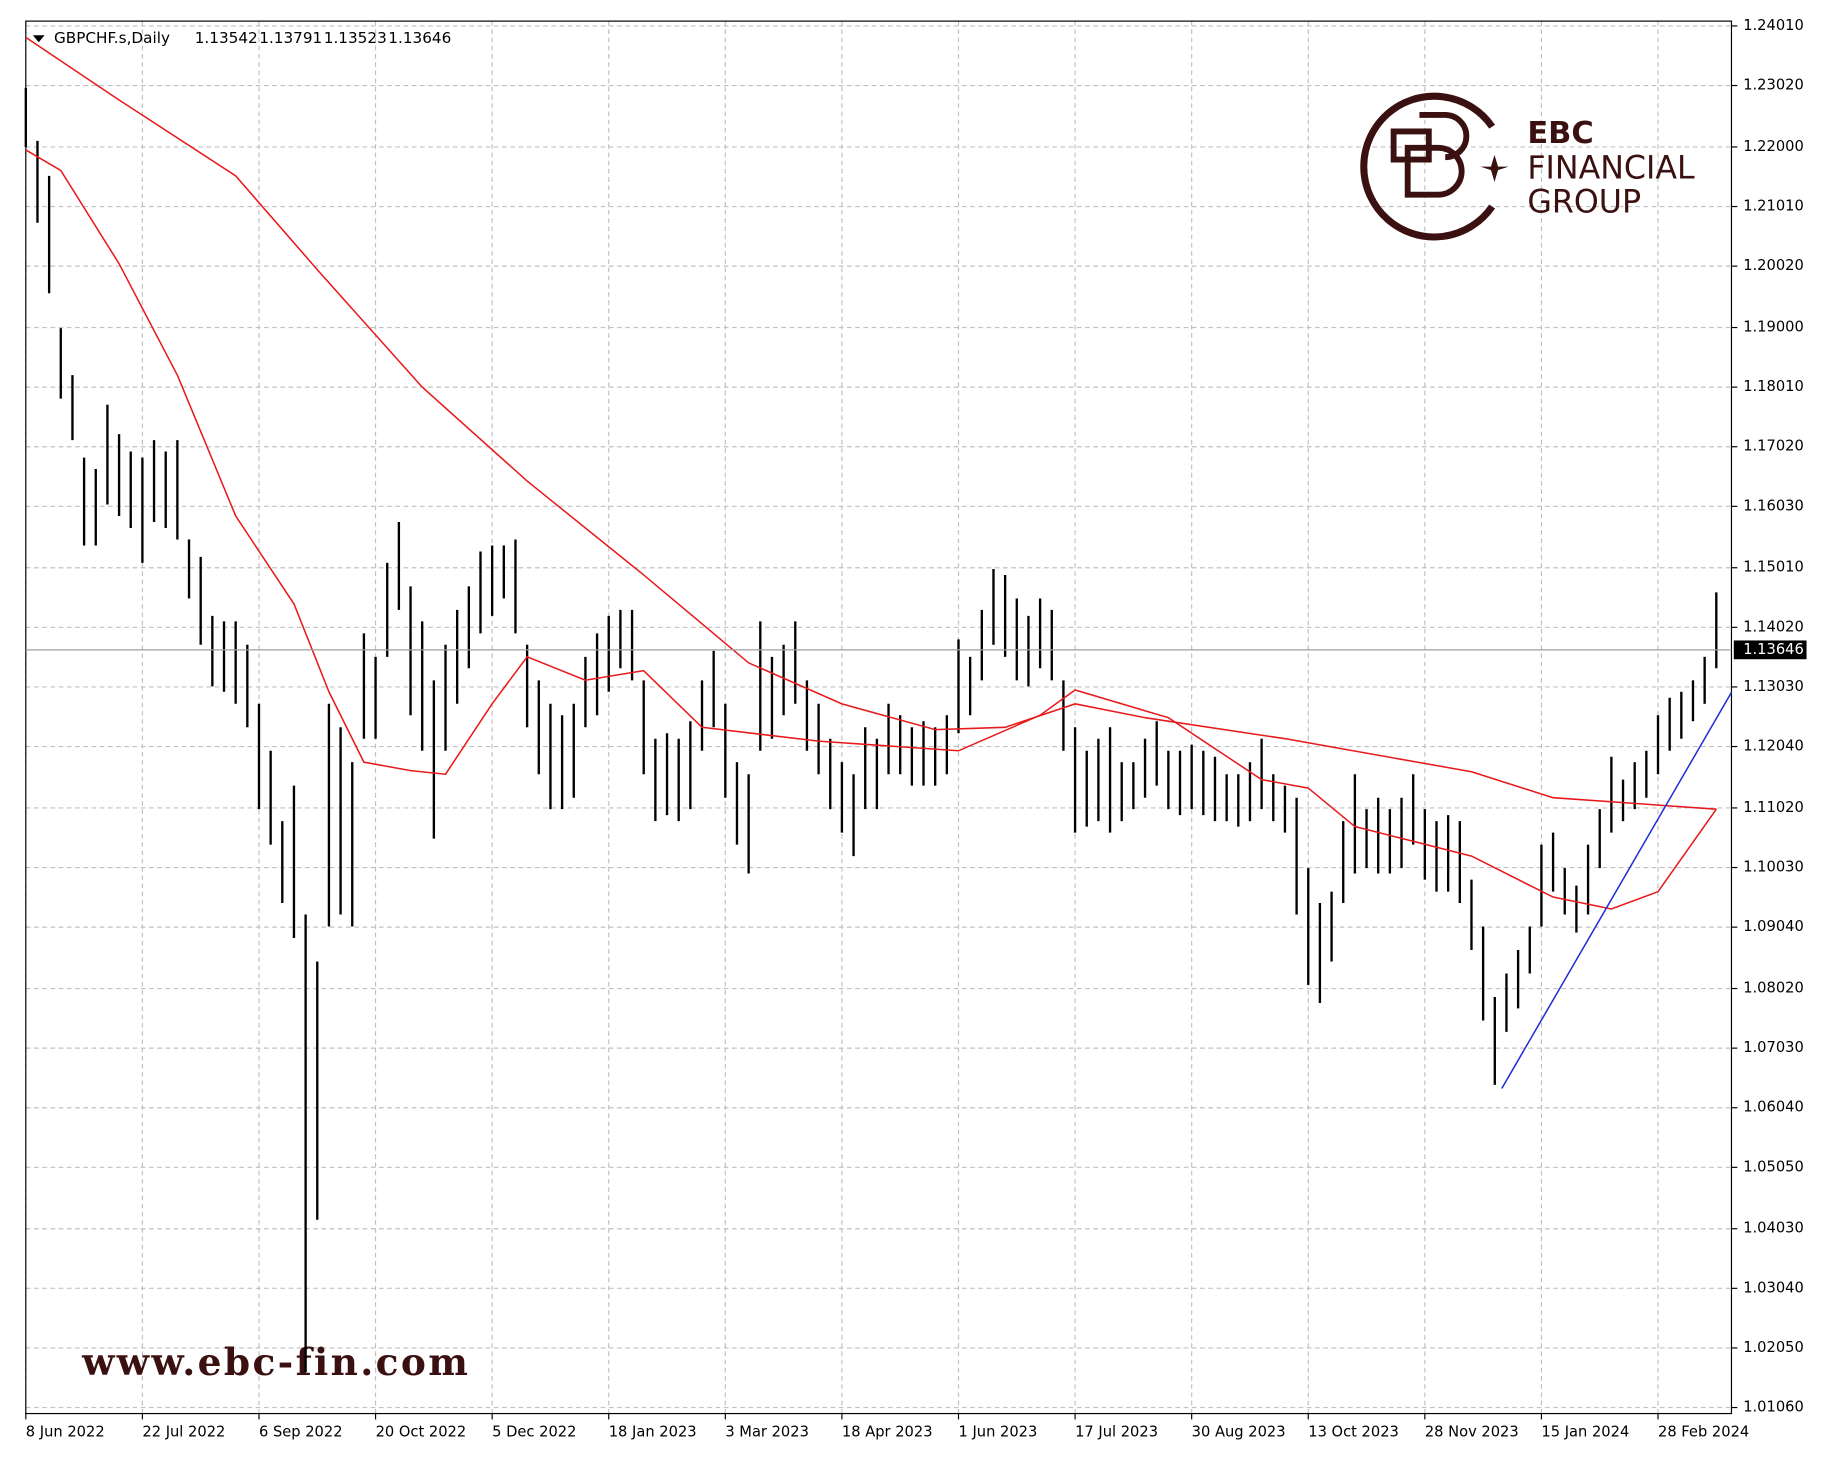 The height and width of the screenshot is (1464, 1830). Describe the element at coordinates (1773, 686) in the screenshot. I see `y-tick-label: 1.13030` at that location.